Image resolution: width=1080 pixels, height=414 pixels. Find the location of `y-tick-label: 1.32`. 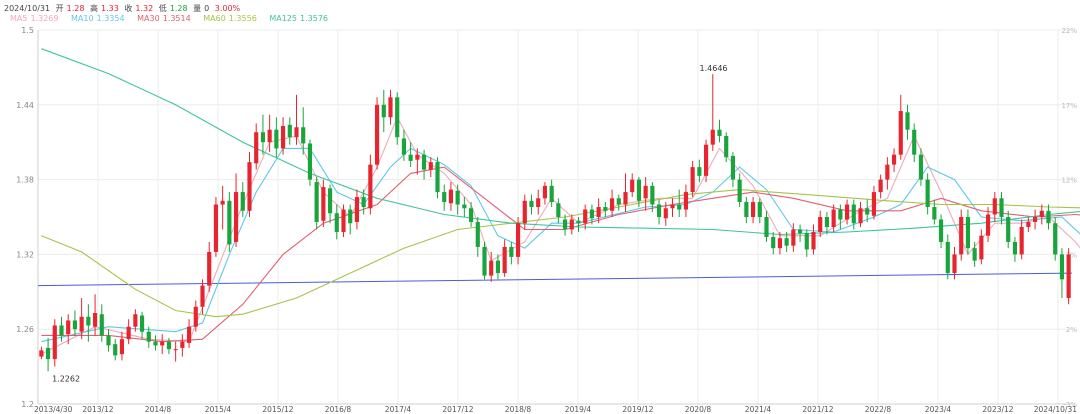

y-tick-label: 1.32 is located at coordinates (25, 254).